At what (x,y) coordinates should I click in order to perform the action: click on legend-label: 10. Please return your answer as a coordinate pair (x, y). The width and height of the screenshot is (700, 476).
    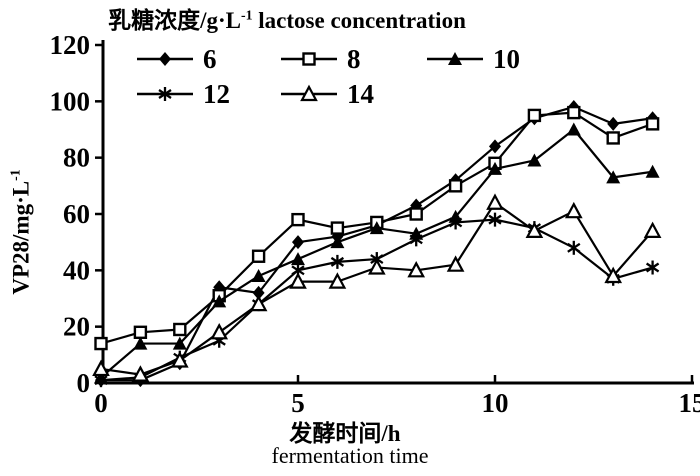
    Looking at the image, I should click on (506, 59).